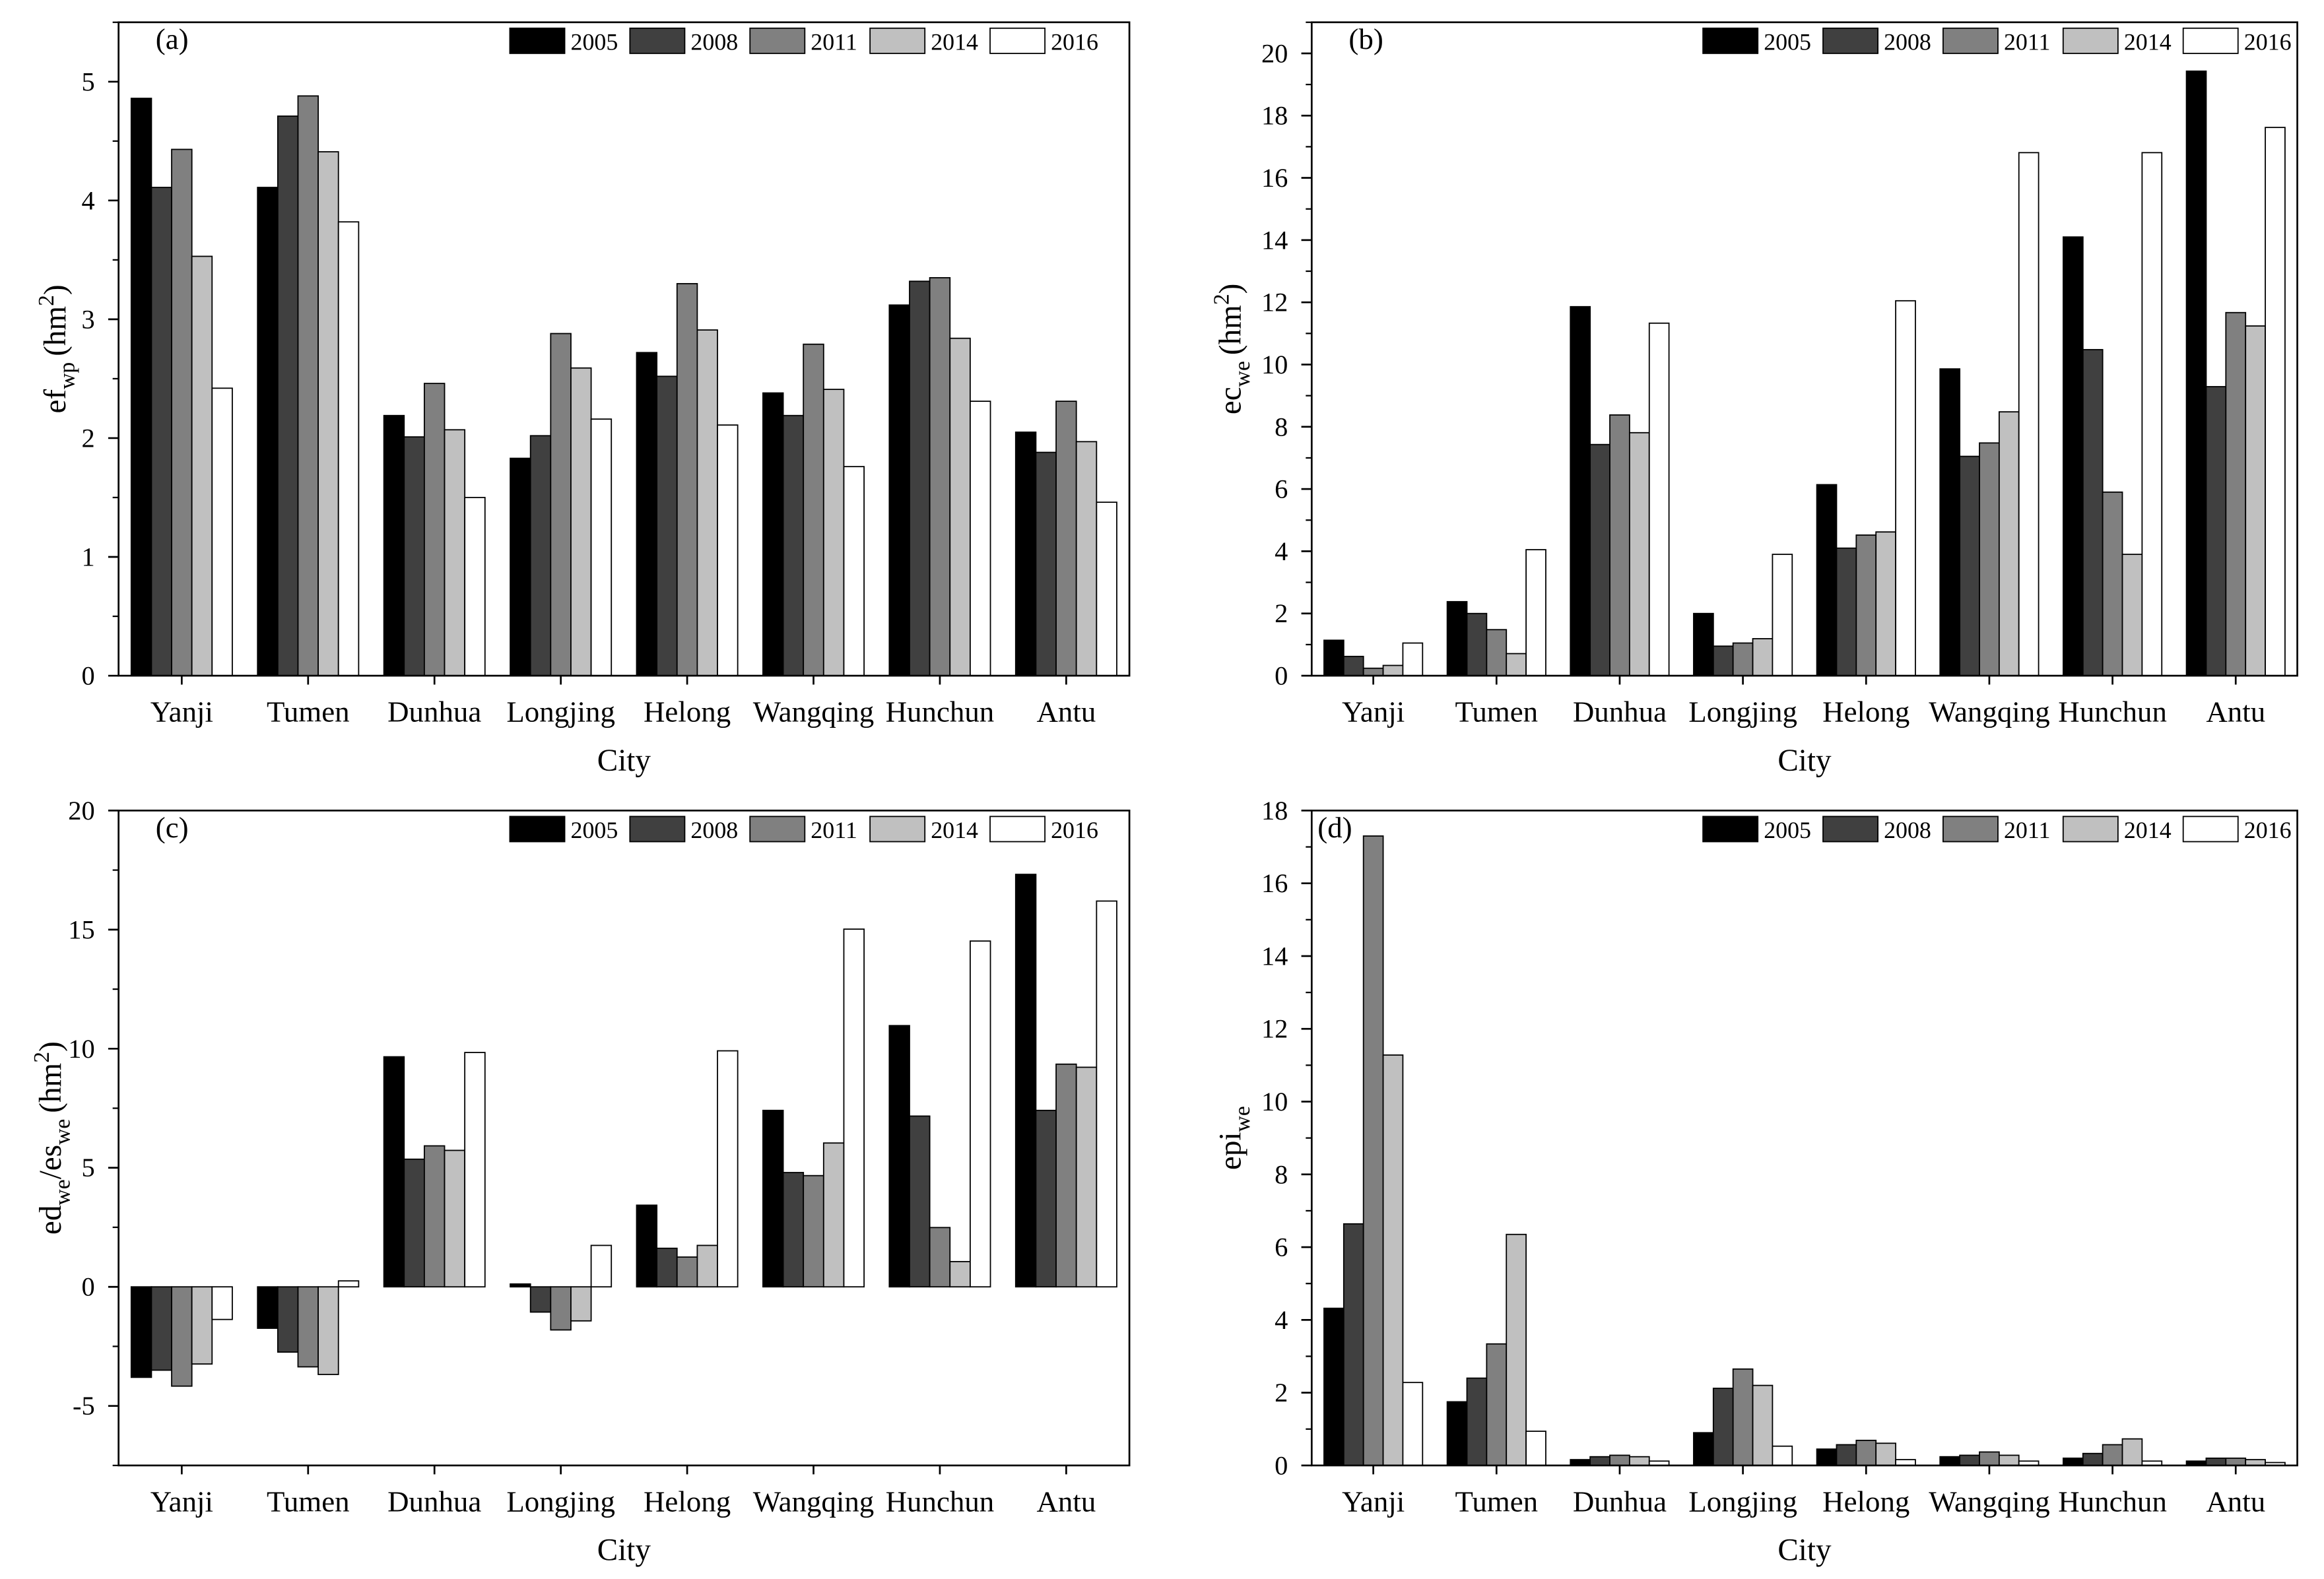 Image resolution: width=2324 pixels, height=1579 pixels. I want to click on bar-b-antu-2014, so click(2255, 501).